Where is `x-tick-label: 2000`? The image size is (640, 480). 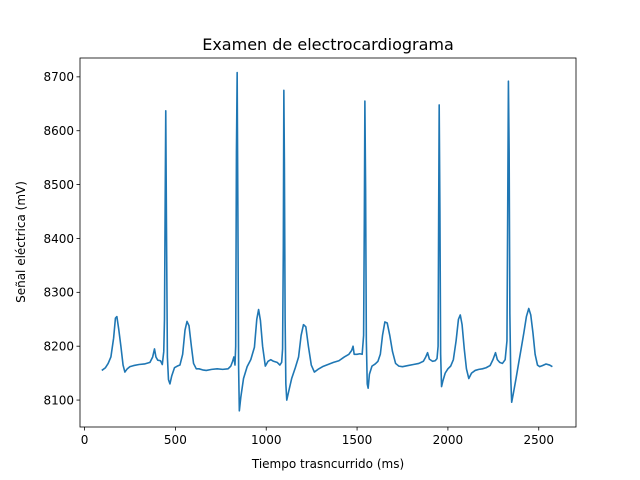
x-tick-label: 2000 is located at coordinates (448, 440).